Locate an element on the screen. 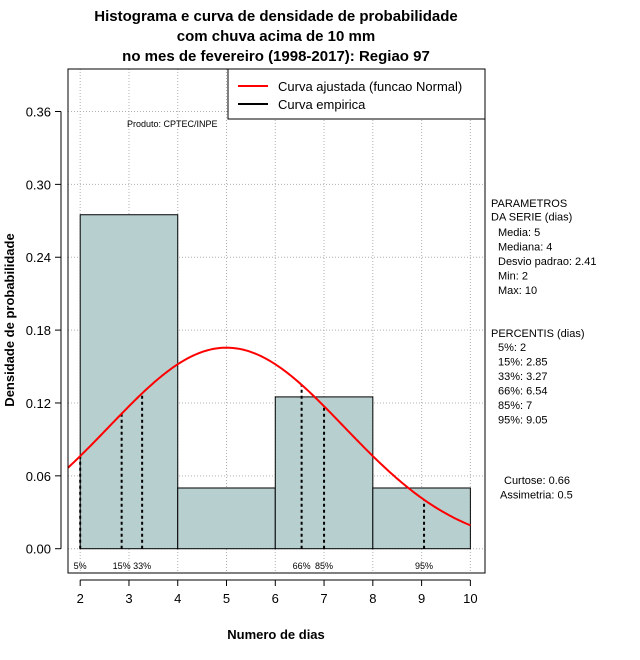 Image resolution: width=640 pixels, height=660 pixels. y-tick-label: 0.18 is located at coordinates (38, 330).